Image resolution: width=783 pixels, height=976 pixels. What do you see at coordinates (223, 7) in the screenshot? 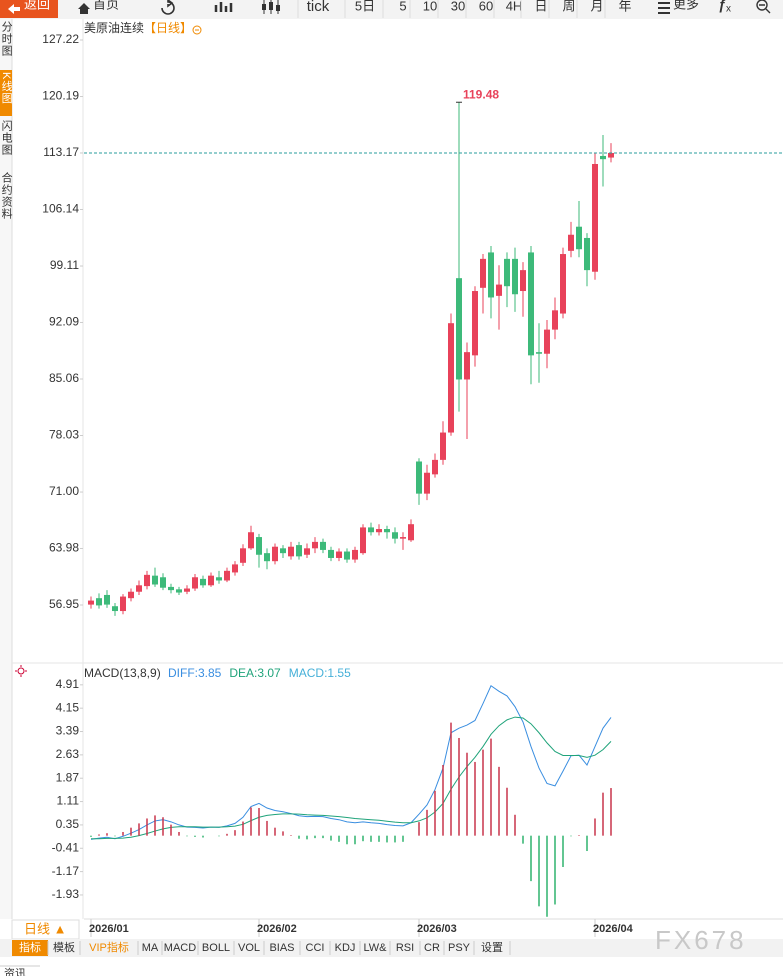
I see `chart-icon` at bounding box center [223, 7].